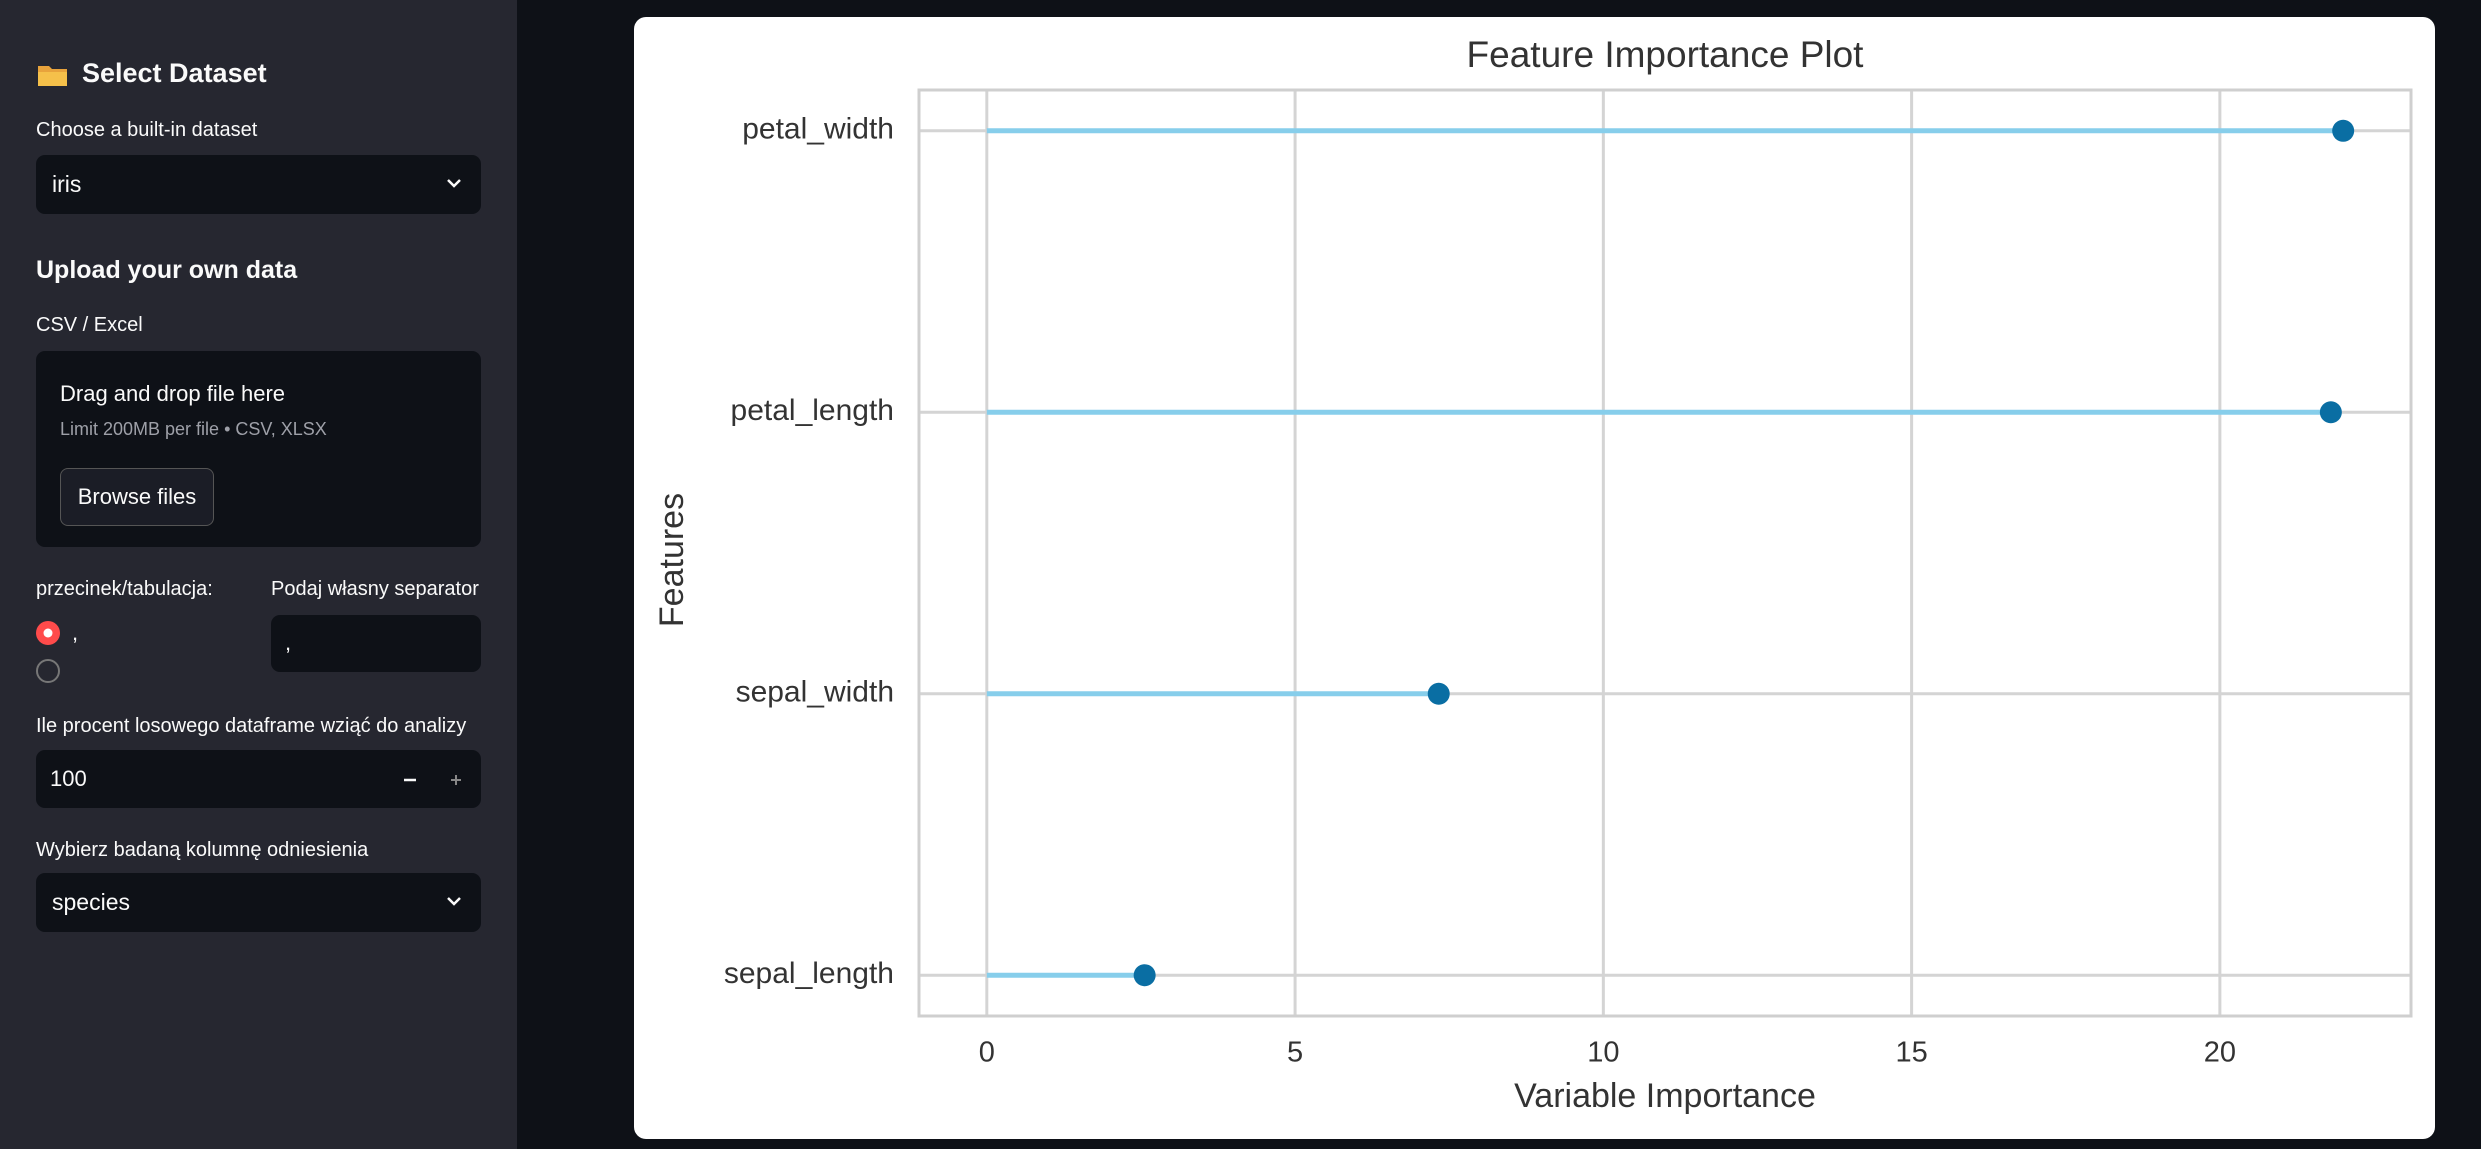 The image size is (2481, 1149). I want to click on stepper, so click(435, 780).